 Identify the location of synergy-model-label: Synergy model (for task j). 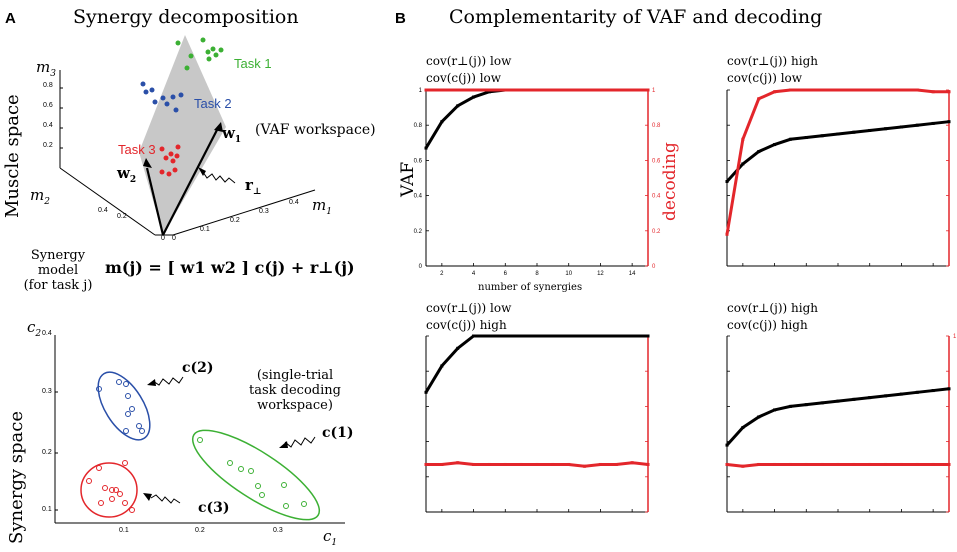
(58, 270).